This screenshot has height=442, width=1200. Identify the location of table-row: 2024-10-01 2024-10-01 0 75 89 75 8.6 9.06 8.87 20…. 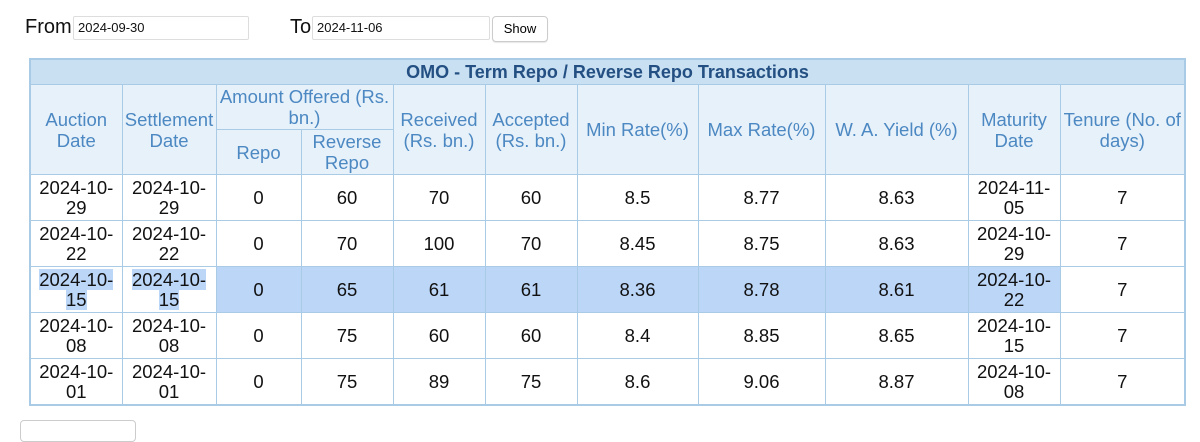
(607, 382).